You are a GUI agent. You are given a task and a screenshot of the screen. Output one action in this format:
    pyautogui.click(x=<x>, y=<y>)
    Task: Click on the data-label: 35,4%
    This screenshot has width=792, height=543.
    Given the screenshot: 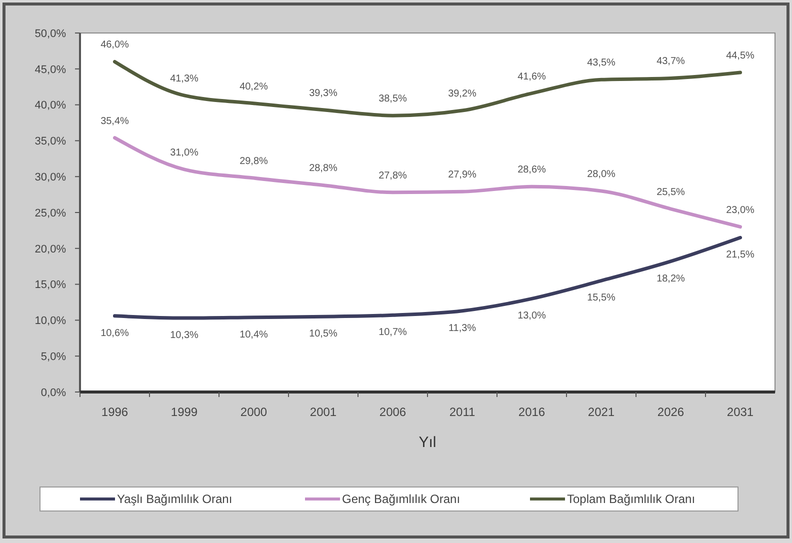 What is the action you would take?
    pyautogui.click(x=115, y=121)
    